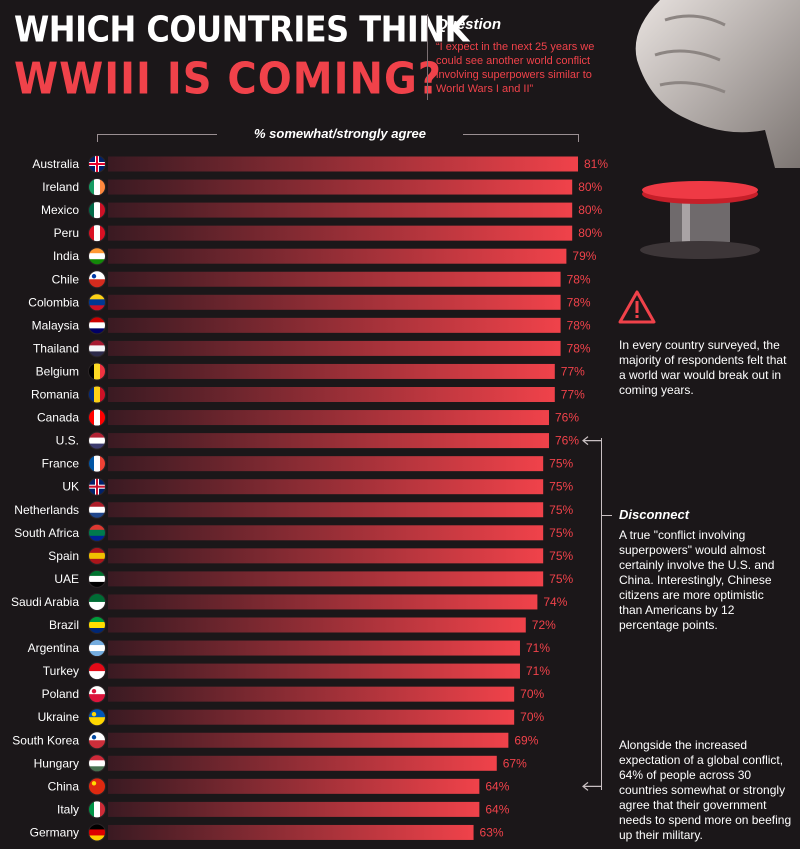 This screenshot has width=800, height=849. What do you see at coordinates (427, 57) in the screenshot?
I see `question-divider` at bounding box center [427, 57].